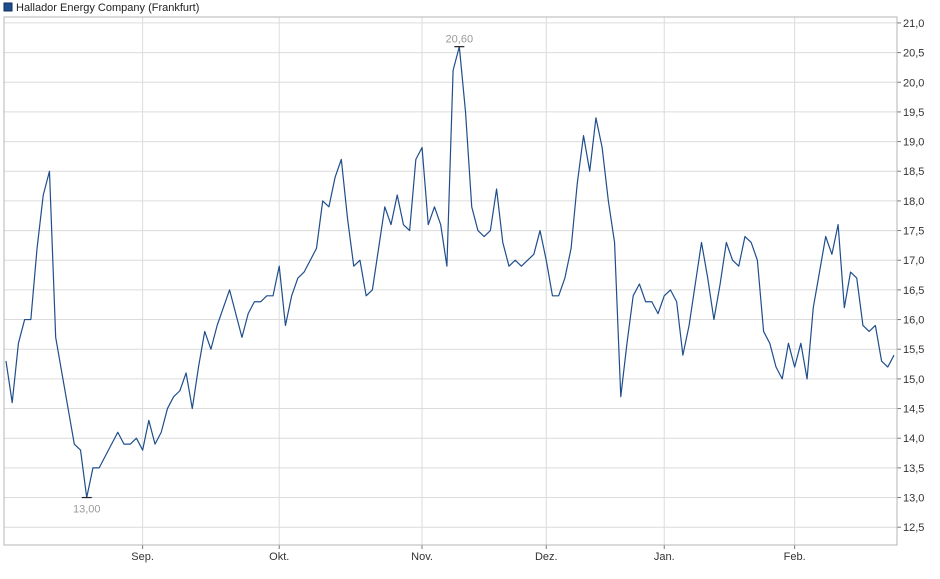  What do you see at coordinates (142, 557) in the screenshot?
I see `x-tick-label: Sep.` at bounding box center [142, 557].